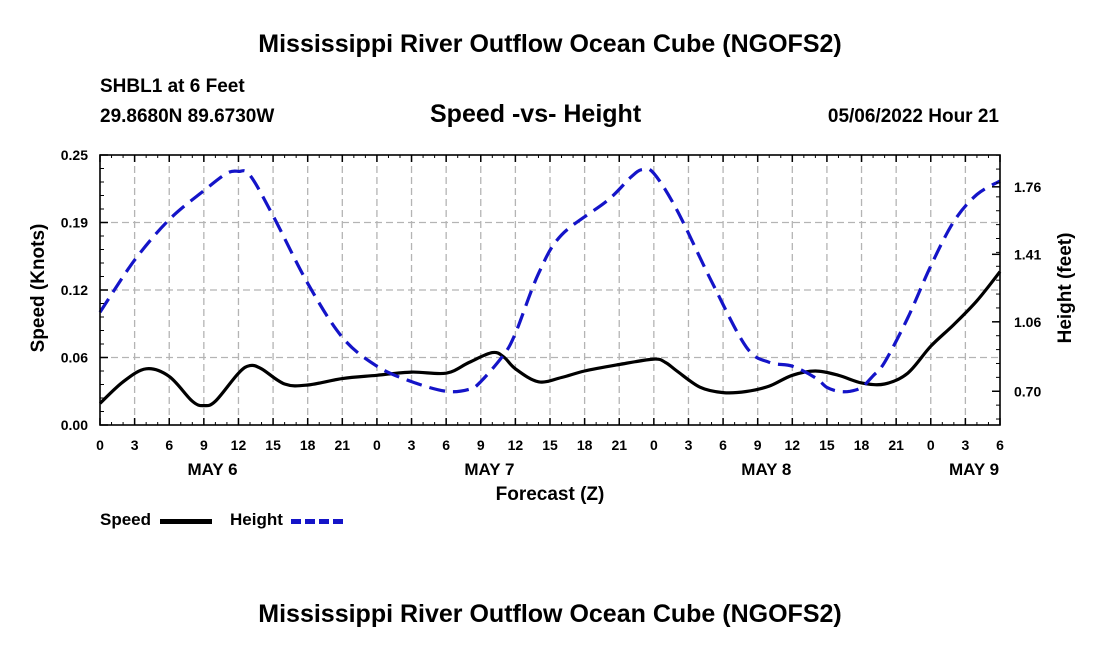  I want to click on coordinates-label: 29.8680N 89.6730W, so click(187, 116).